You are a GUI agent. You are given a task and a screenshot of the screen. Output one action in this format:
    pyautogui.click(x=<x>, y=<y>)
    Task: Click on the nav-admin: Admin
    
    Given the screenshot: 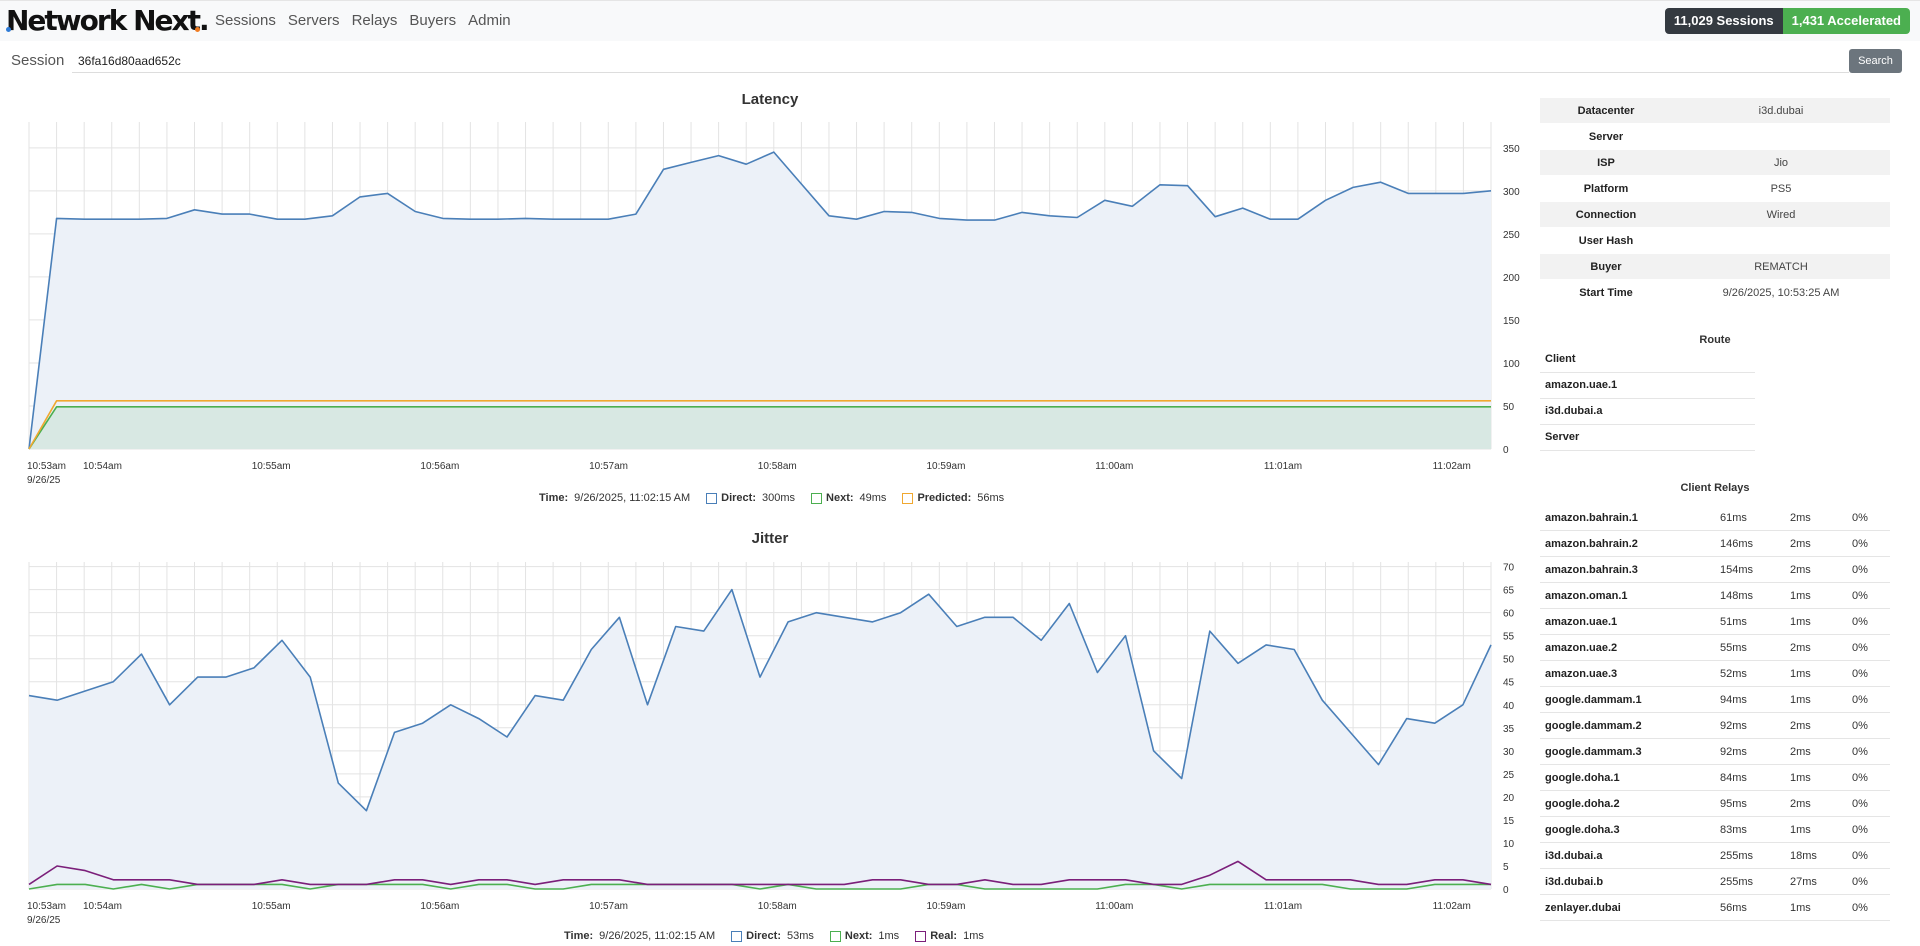 What is the action you would take?
    pyautogui.click(x=489, y=20)
    